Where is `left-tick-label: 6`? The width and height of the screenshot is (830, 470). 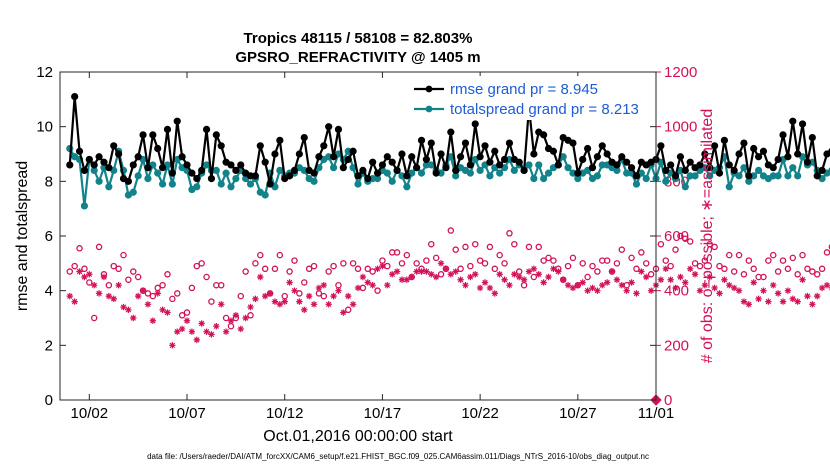 left-tick-label: 6 is located at coordinates (49, 236).